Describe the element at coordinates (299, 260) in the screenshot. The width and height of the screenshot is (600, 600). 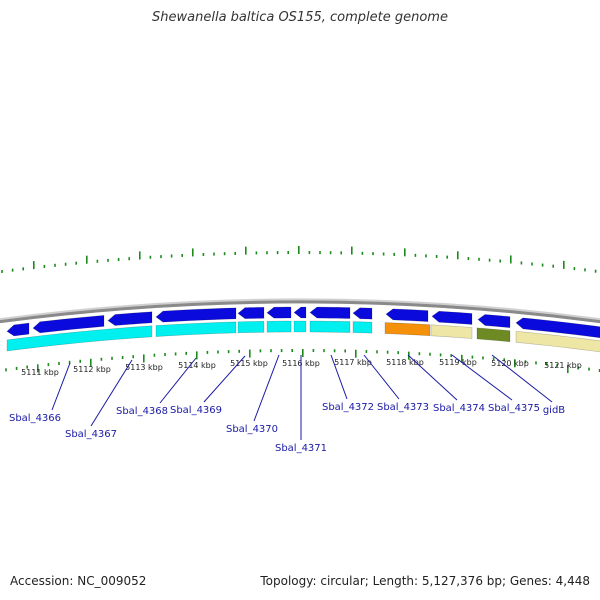
I see `outer-tick-marks` at that location.